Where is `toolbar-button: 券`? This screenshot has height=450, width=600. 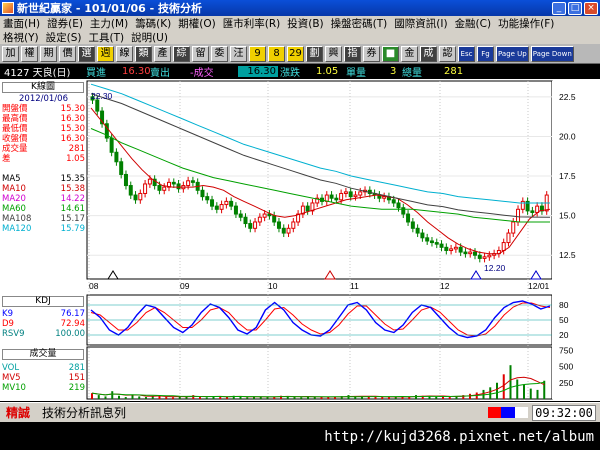
toolbar-button: 券 is located at coordinates (371, 53).